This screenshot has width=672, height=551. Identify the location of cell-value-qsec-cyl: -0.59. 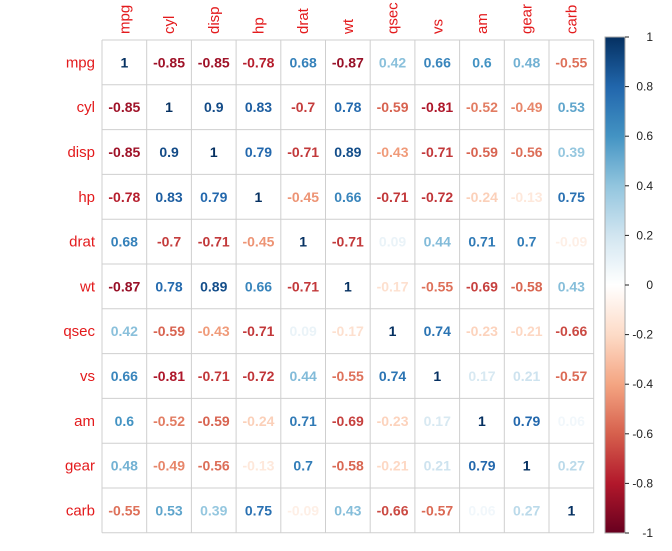
(169, 331).